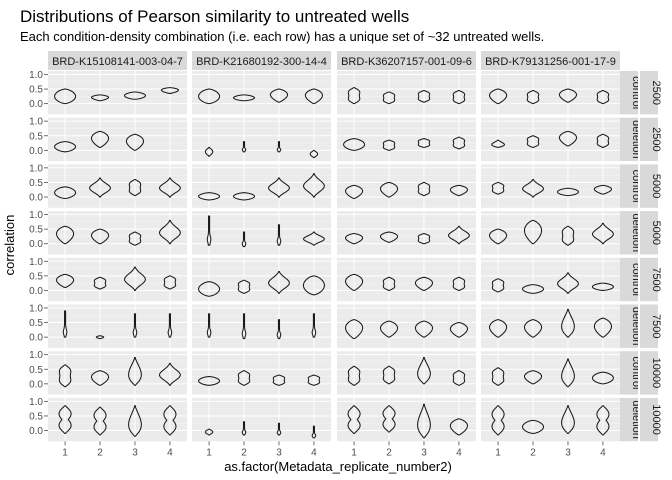  Describe the element at coordinates (338, 466) in the screenshot. I see `x-axis-title: as.factor(Metadata_replicate_number2)` at that location.